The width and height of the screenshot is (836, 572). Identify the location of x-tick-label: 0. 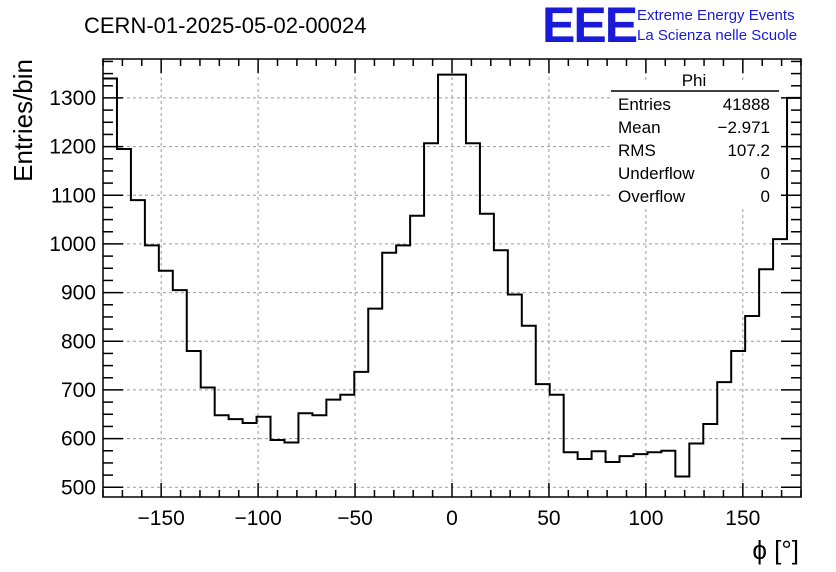
(452, 518).